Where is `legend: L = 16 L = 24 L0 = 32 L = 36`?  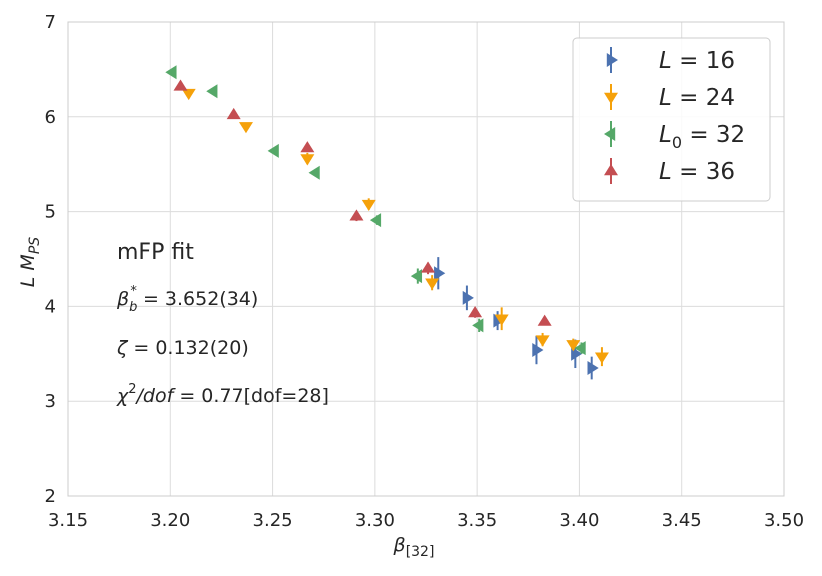
legend: L = 16 L = 24 L0 = 32 L = 36 is located at coordinates (671, 119).